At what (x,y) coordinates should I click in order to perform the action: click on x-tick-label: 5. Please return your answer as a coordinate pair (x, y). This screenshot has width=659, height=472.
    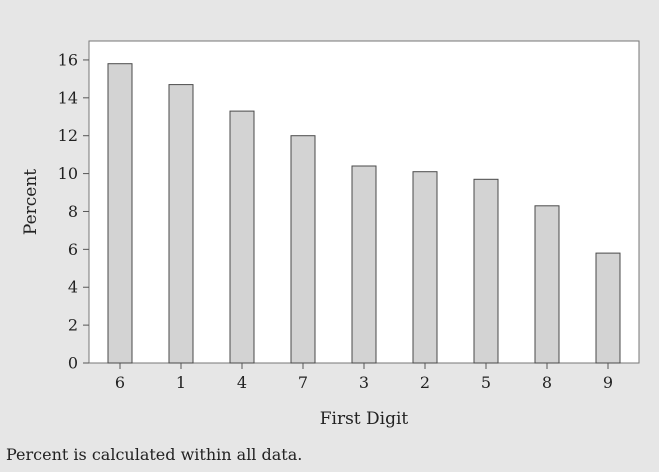
    Looking at the image, I should click on (486, 382).